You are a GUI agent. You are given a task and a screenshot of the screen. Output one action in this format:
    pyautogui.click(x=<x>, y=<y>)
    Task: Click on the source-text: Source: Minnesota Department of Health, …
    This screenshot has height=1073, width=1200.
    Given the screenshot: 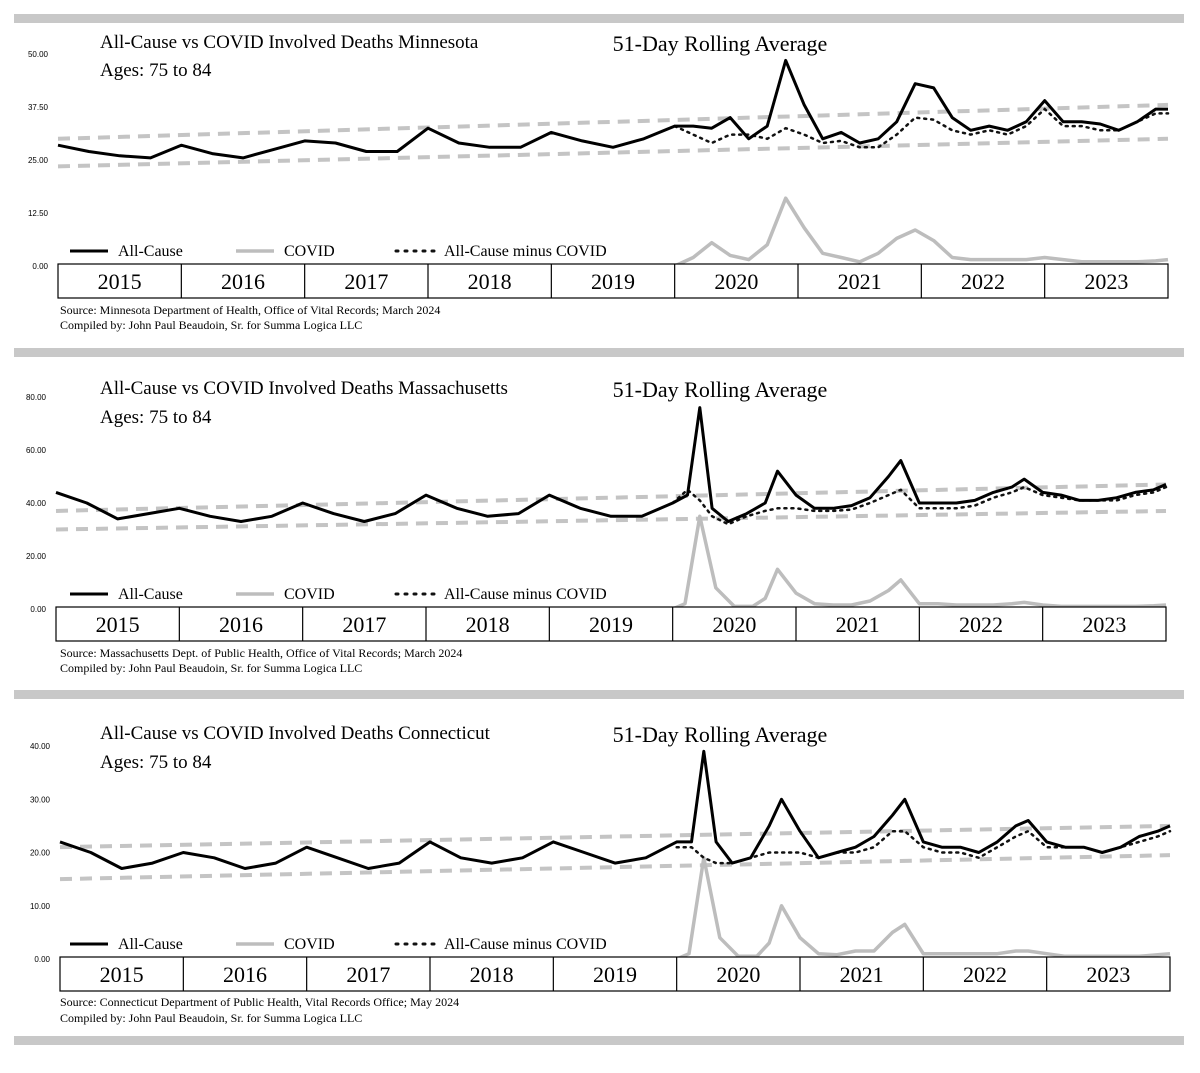 What is the action you would take?
    pyautogui.click(x=250, y=310)
    